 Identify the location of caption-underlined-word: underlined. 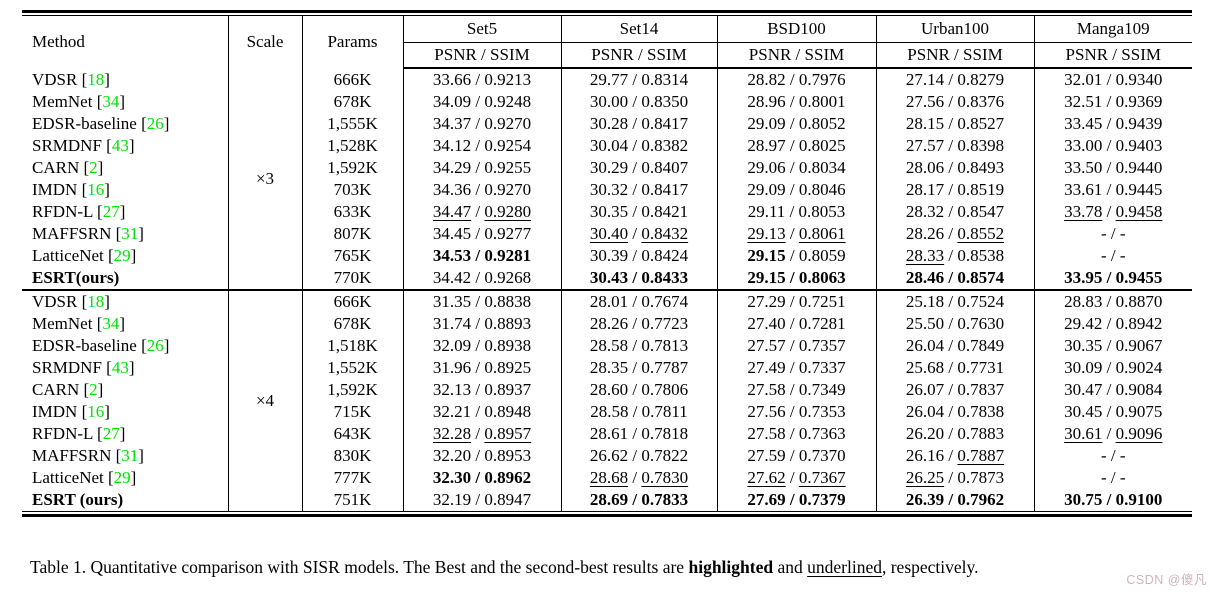
(844, 567).